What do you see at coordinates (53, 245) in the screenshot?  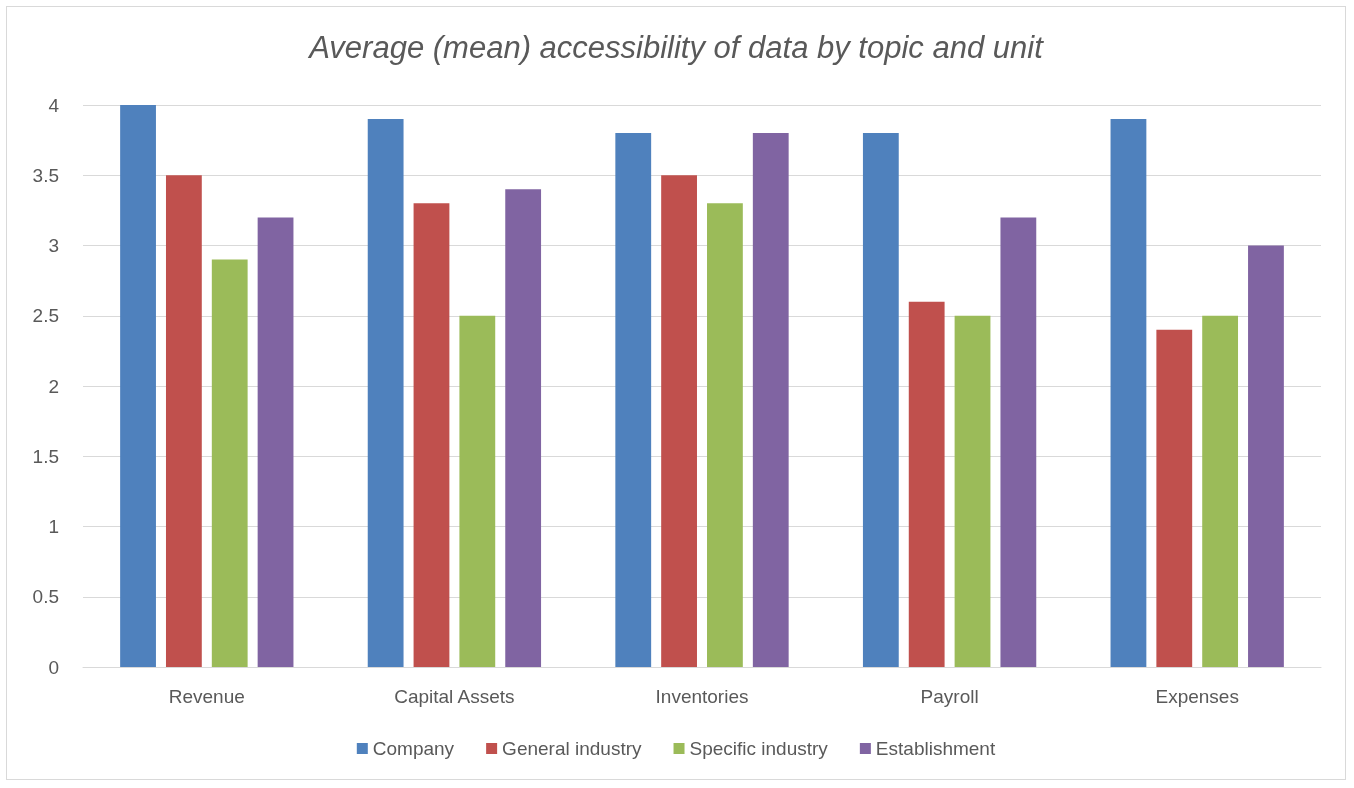 I see `y-tick-label: 3` at bounding box center [53, 245].